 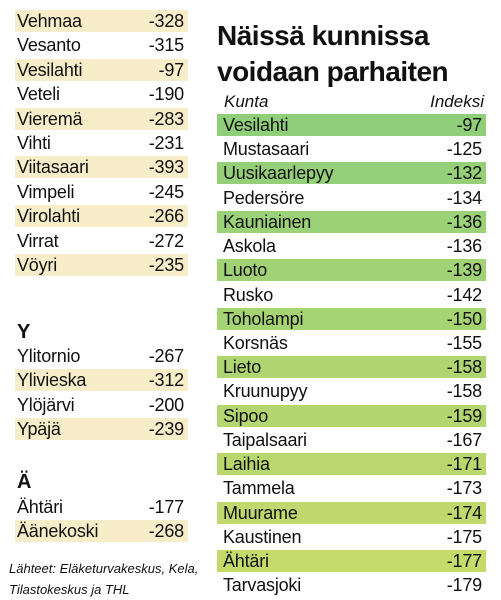 What do you see at coordinates (246, 101) in the screenshot?
I see `column-header-name: Kunta` at bounding box center [246, 101].